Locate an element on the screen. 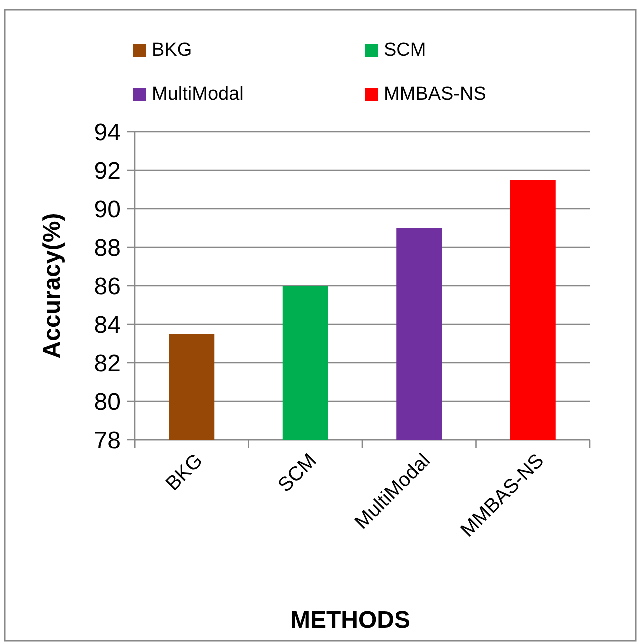 Image resolution: width=637 pixels, height=642 pixels. y-tick-label: 80 is located at coordinates (107, 402).